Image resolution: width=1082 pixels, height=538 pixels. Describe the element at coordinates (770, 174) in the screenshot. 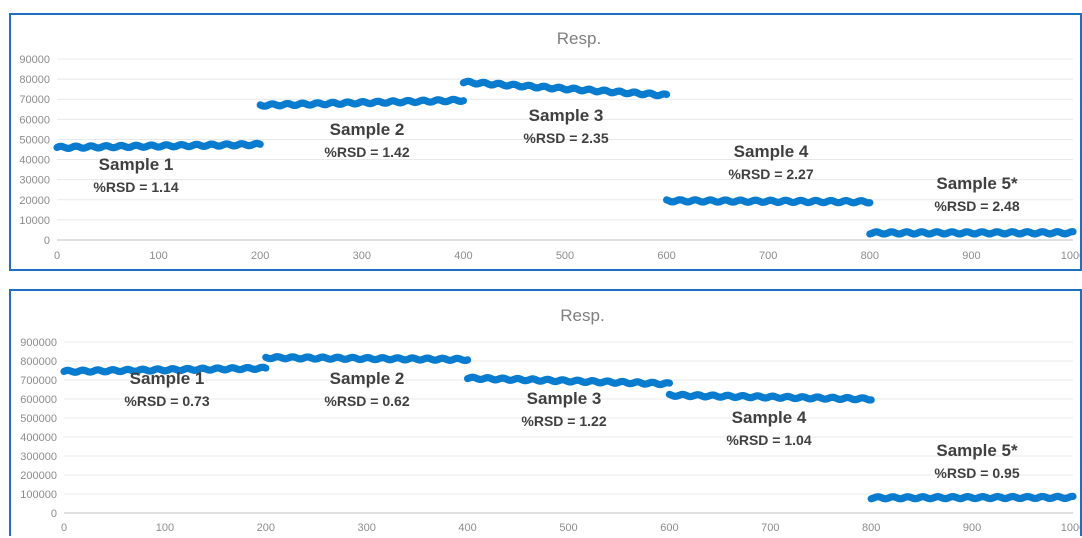

I see `rsd-label: %RSD = 2.27` at that location.